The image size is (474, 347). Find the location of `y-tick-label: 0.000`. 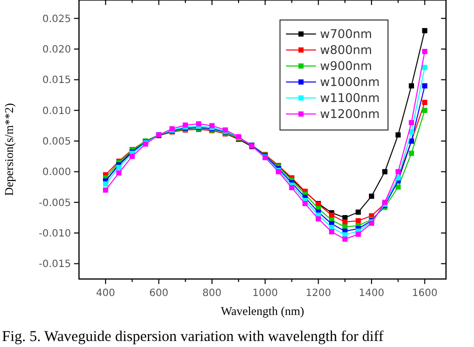

y-tick-label: 0.000 is located at coordinates (56, 172).